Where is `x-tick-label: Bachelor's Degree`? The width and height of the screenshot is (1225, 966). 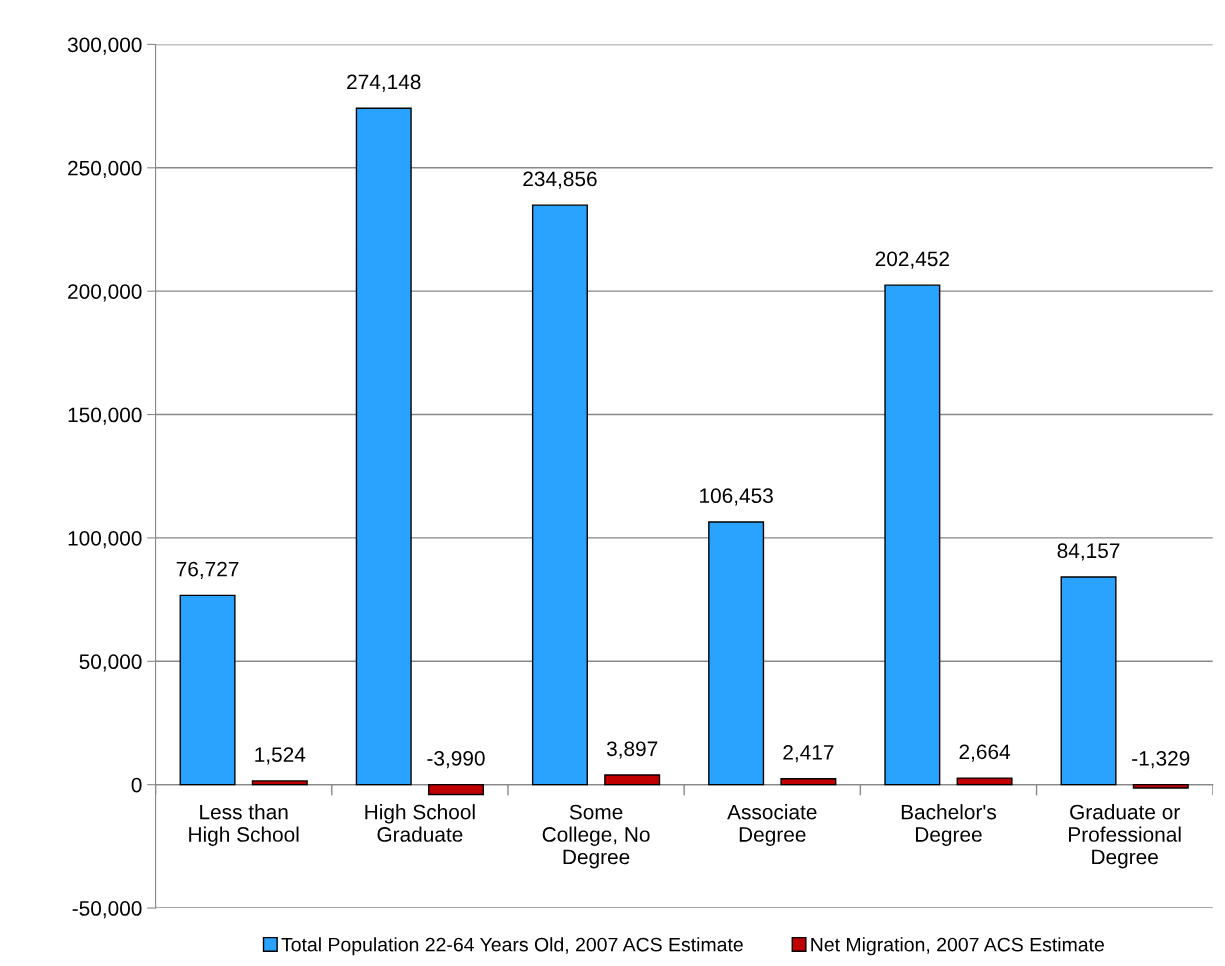 x-tick-label: Bachelor's Degree is located at coordinates (949, 825).